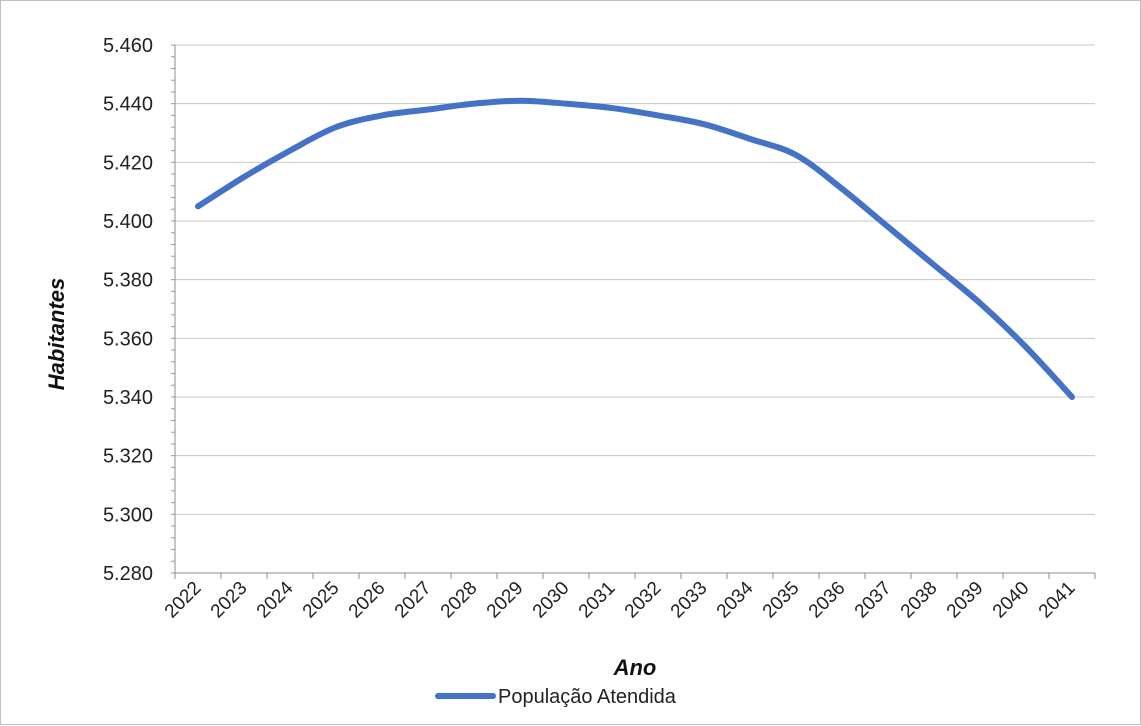 This screenshot has height=726, width=1141. Describe the element at coordinates (643, 600) in the screenshot. I see `x-tick-label: 2032` at that location.